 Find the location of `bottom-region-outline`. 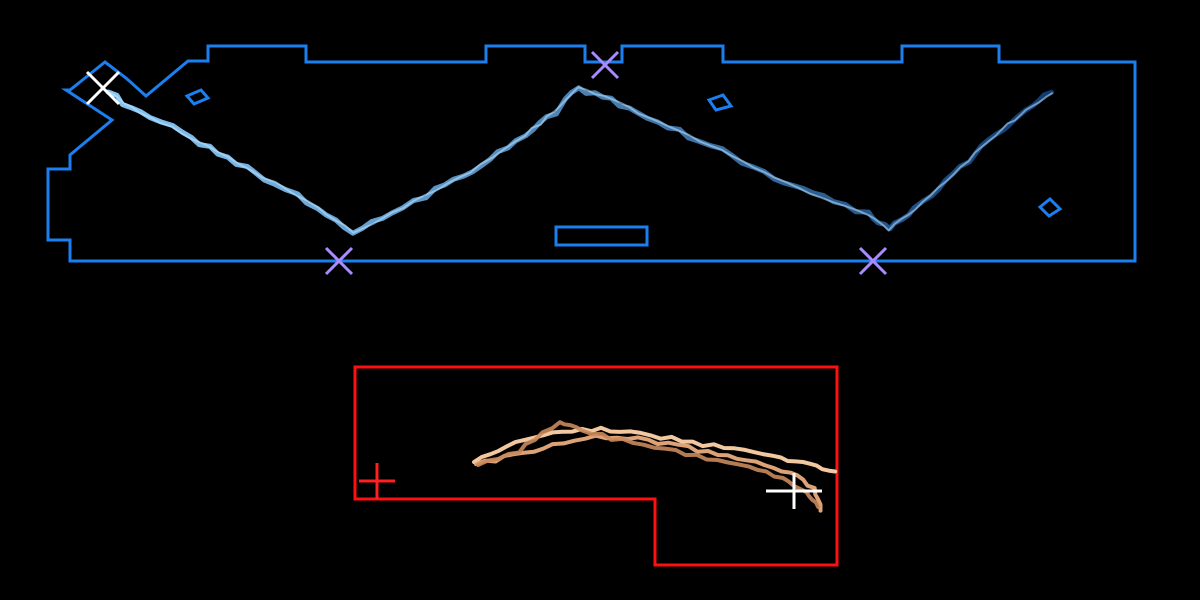

bottom-region-outline is located at coordinates (596, 466).